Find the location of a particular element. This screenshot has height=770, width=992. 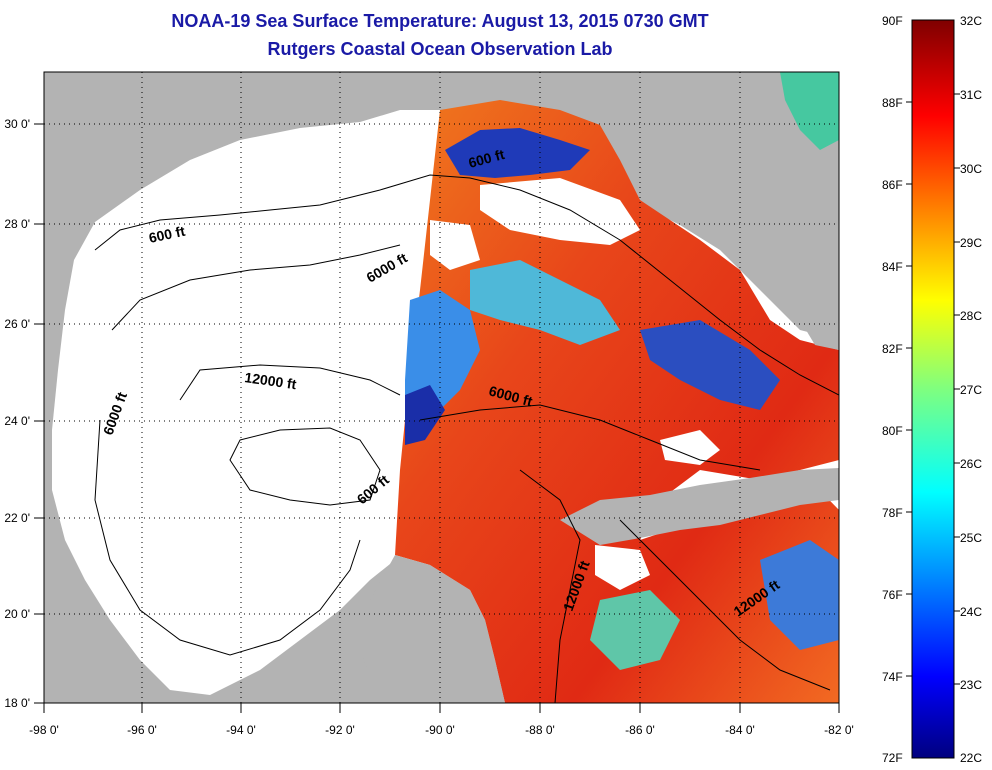

cbar-c-label: 27C is located at coordinates (971, 390).